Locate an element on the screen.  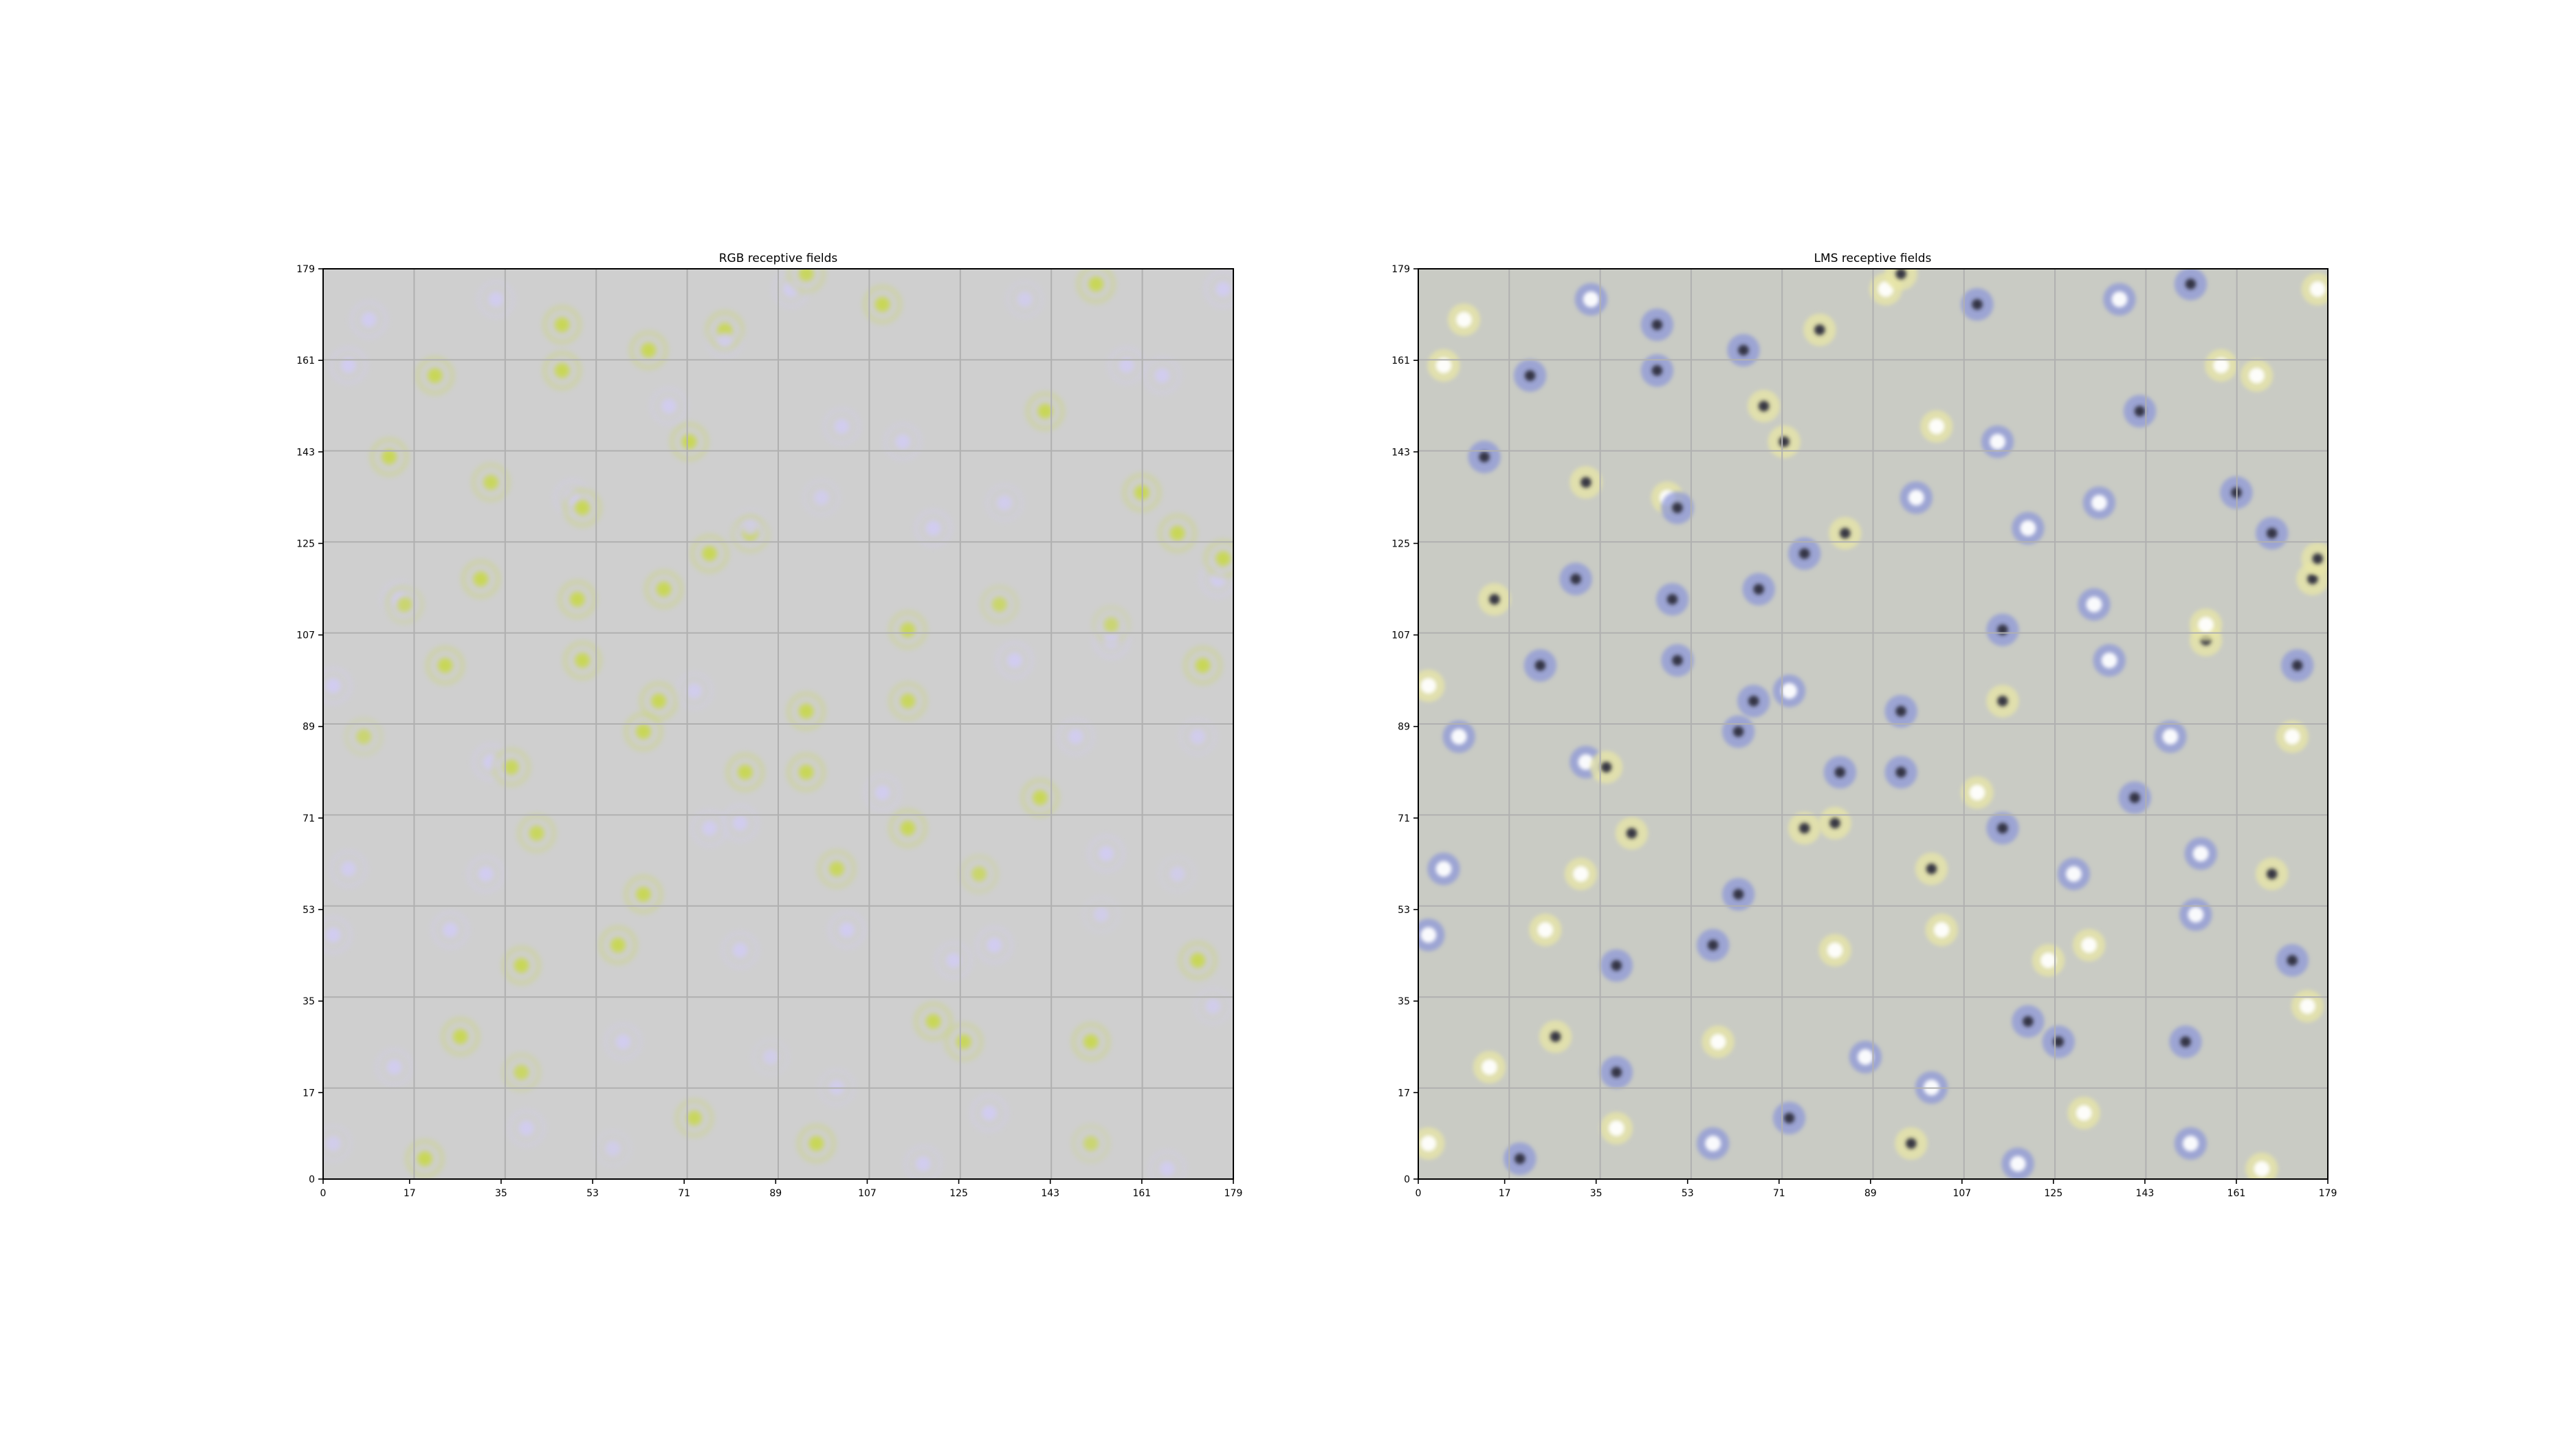
rgb-x-tick-label: 0 is located at coordinates (323, 1193).